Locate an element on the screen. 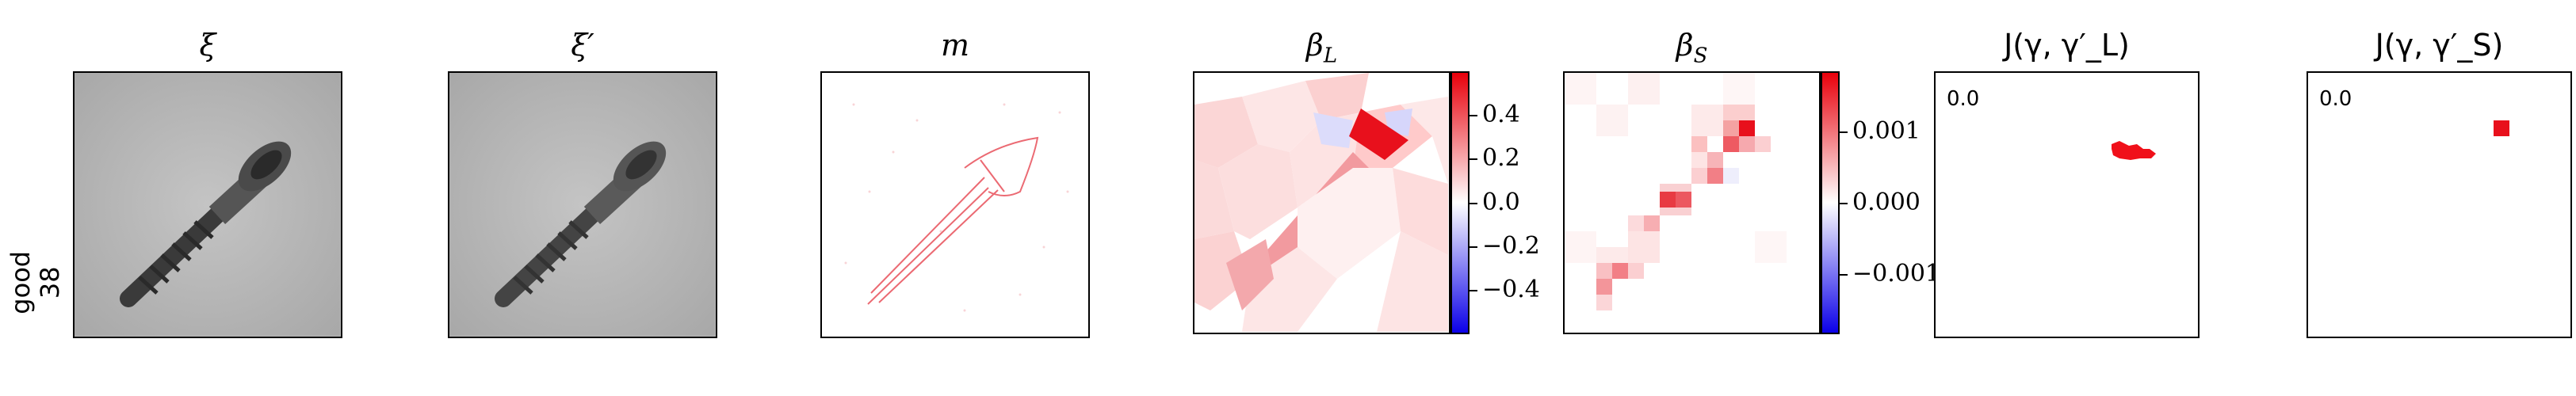 This screenshot has height=396, width=2576. row-label: good 38 is located at coordinates (35, 282).